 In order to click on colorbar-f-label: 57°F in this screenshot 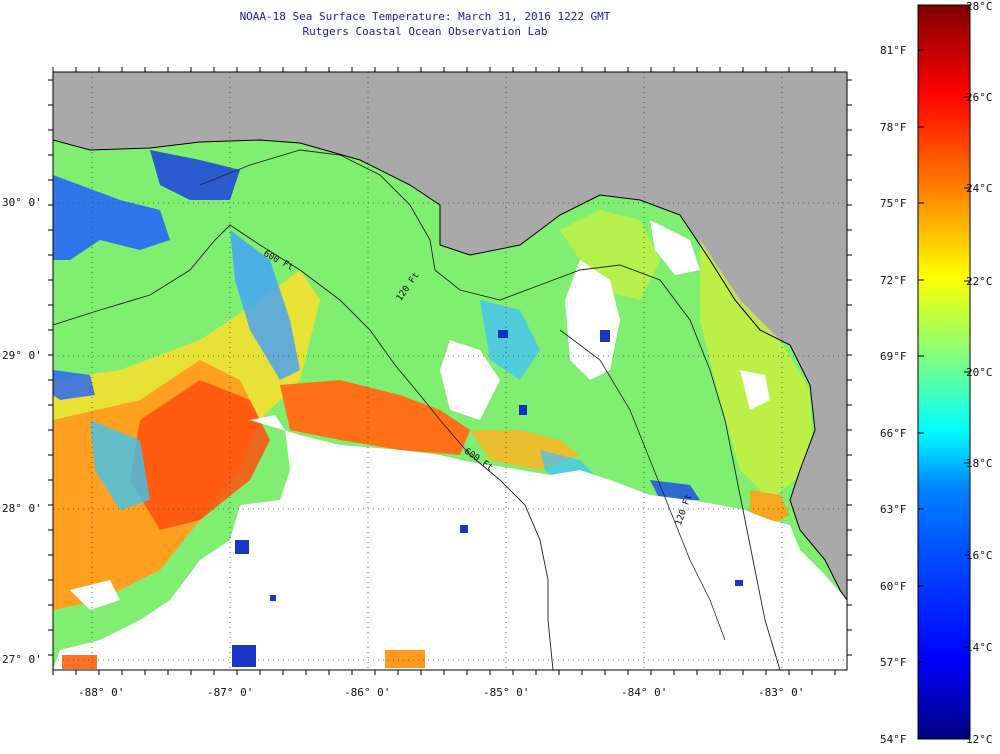, I will do `click(893, 662)`.